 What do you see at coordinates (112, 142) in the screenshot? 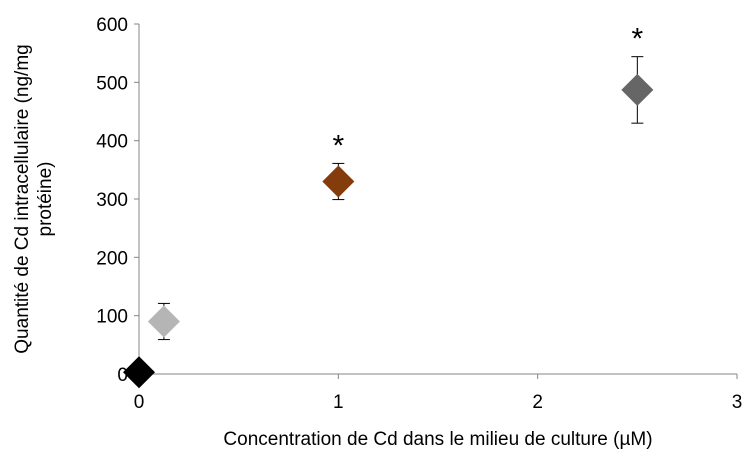
I see `y-tick-label: 400` at bounding box center [112, 142].